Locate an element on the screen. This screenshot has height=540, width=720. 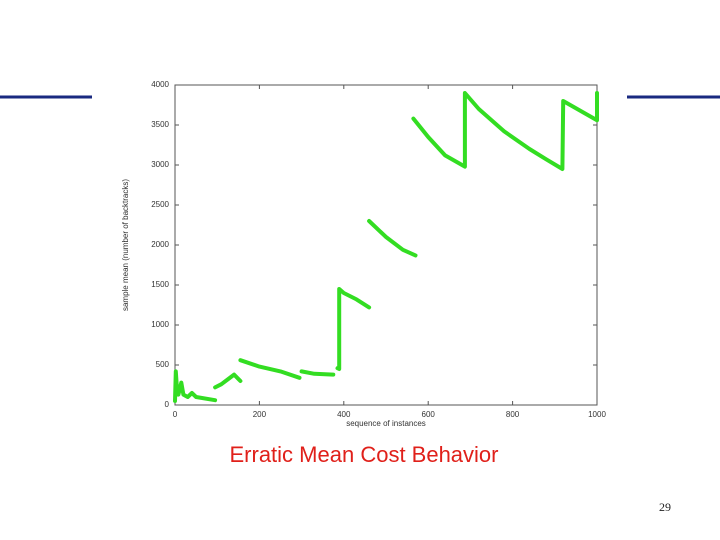
y-tick-label: 500 is located at coordinates (163, 364).